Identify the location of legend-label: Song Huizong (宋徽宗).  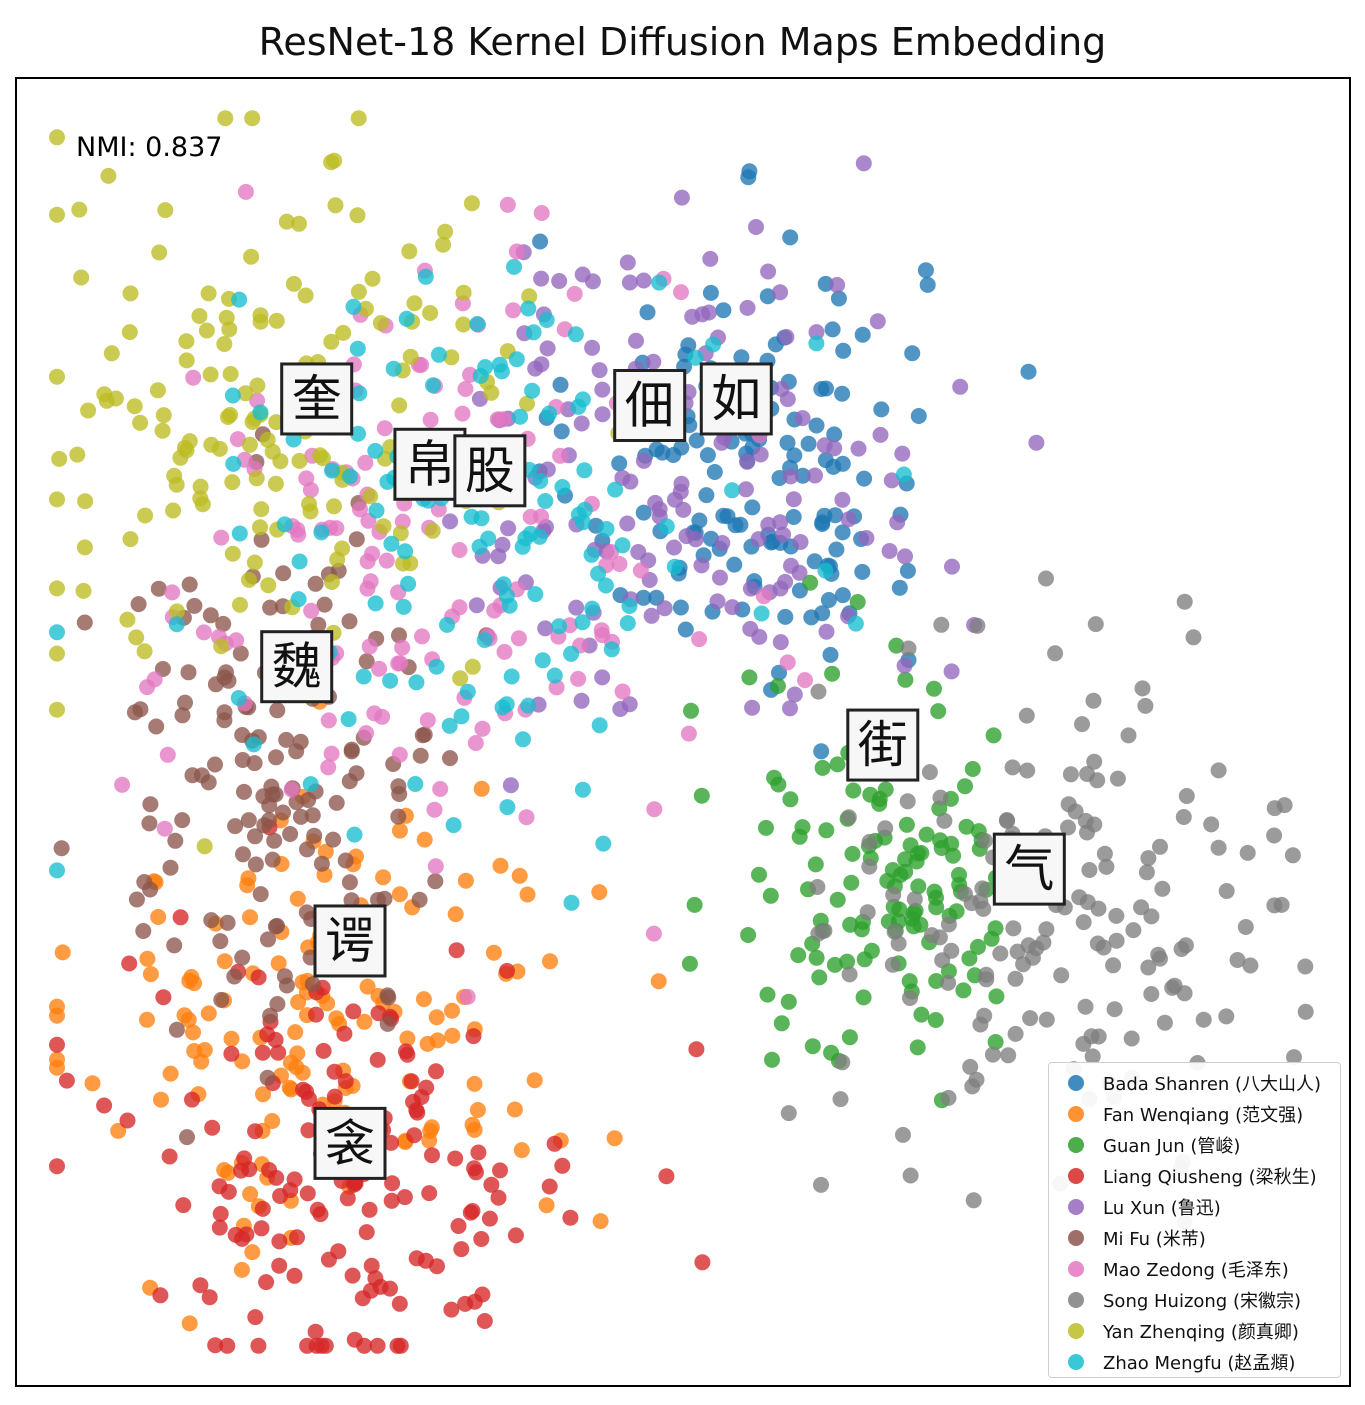
(1202, 1301).